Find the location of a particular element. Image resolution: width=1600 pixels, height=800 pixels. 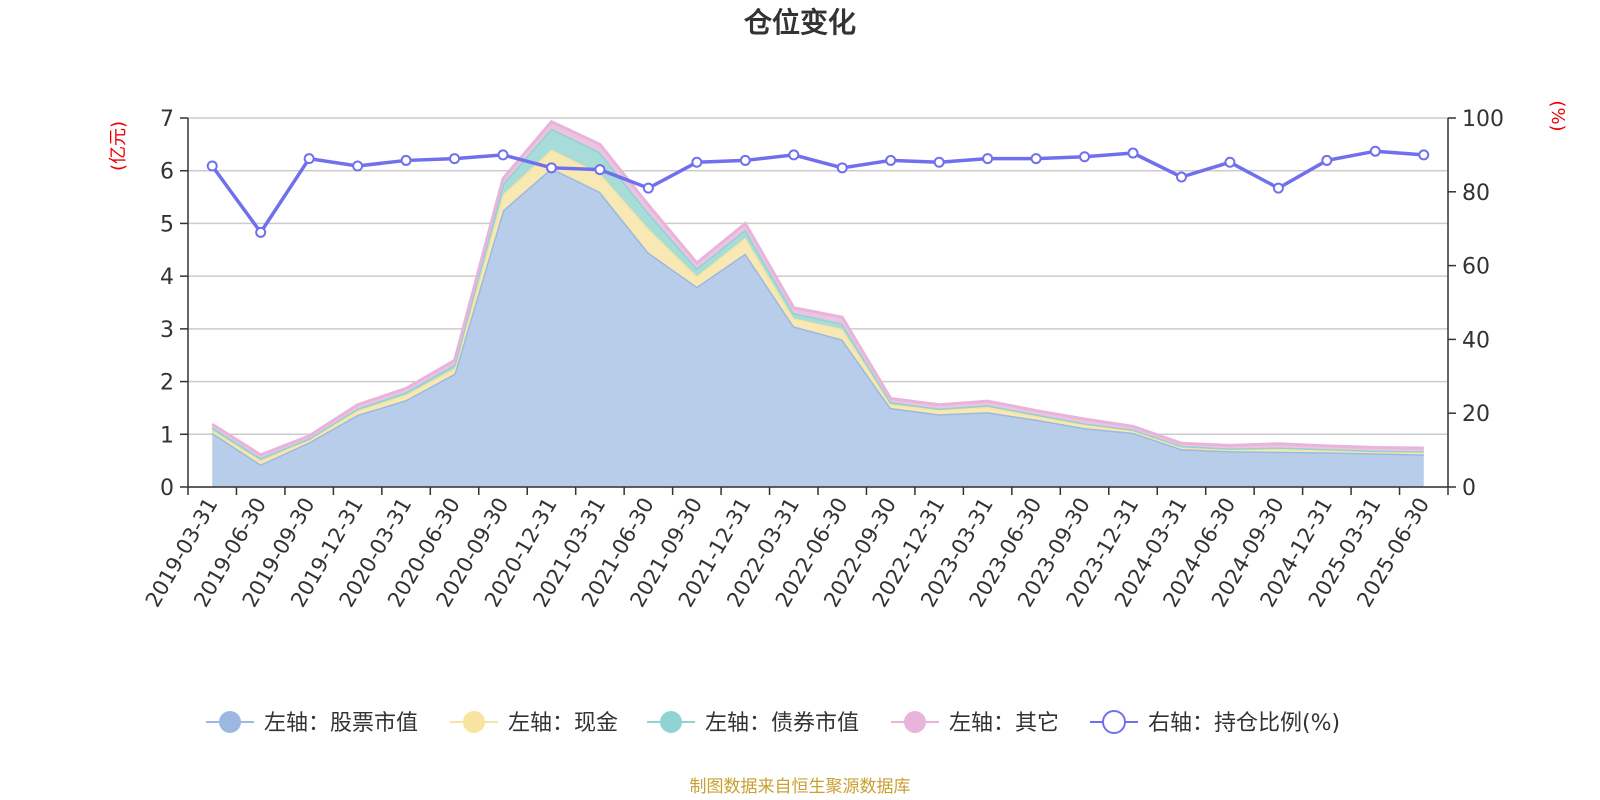

left-tick-label: 2 is located at coordinates (167, 383).